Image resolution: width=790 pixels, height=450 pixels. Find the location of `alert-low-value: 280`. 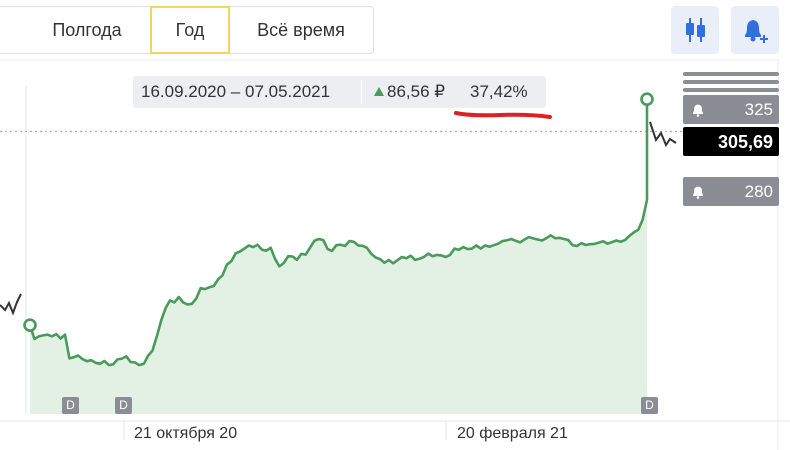

alert-low-value: 280 is located at coordinates (758, 191).